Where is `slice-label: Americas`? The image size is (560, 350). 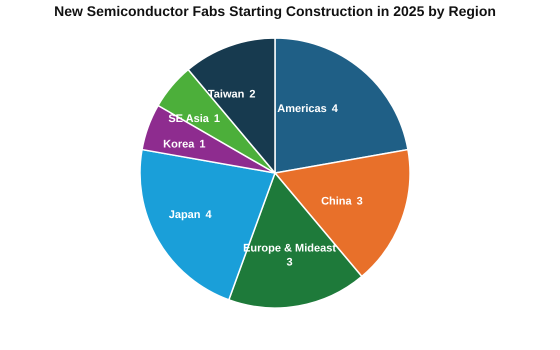 slice-label: Americas is located at coordinates (302, 108).